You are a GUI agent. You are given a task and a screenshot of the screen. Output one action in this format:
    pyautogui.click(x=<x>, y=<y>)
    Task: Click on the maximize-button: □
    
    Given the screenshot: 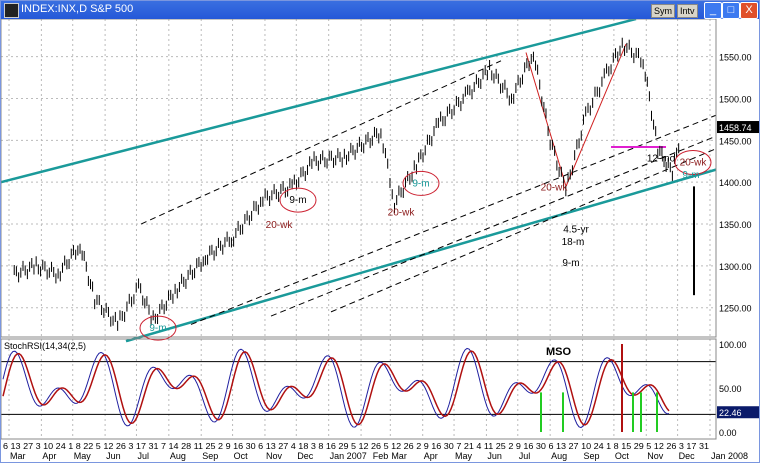 What is the action you would take?
    pyautogui.click(x=731, y=10)
    